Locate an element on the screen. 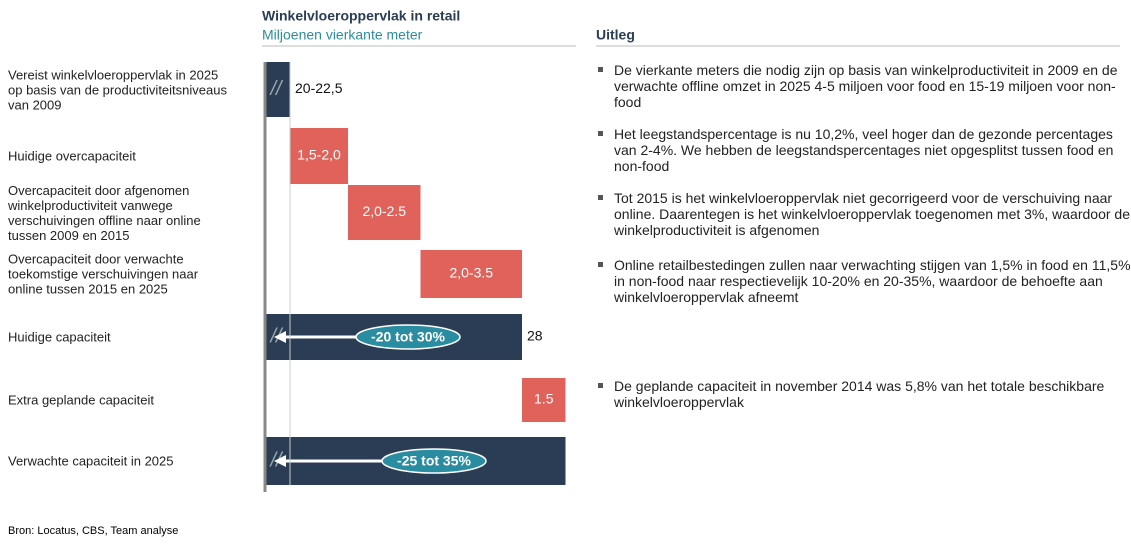  pill-label: -20 tot 30% is located at coordinates (408, 337).